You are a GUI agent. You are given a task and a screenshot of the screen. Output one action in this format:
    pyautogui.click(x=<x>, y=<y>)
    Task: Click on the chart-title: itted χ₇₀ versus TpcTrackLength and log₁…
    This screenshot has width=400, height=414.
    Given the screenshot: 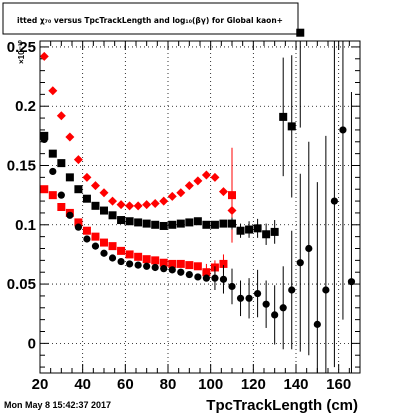 What is the action you would take?
    pyautogui.click(x=150, y=20)
    